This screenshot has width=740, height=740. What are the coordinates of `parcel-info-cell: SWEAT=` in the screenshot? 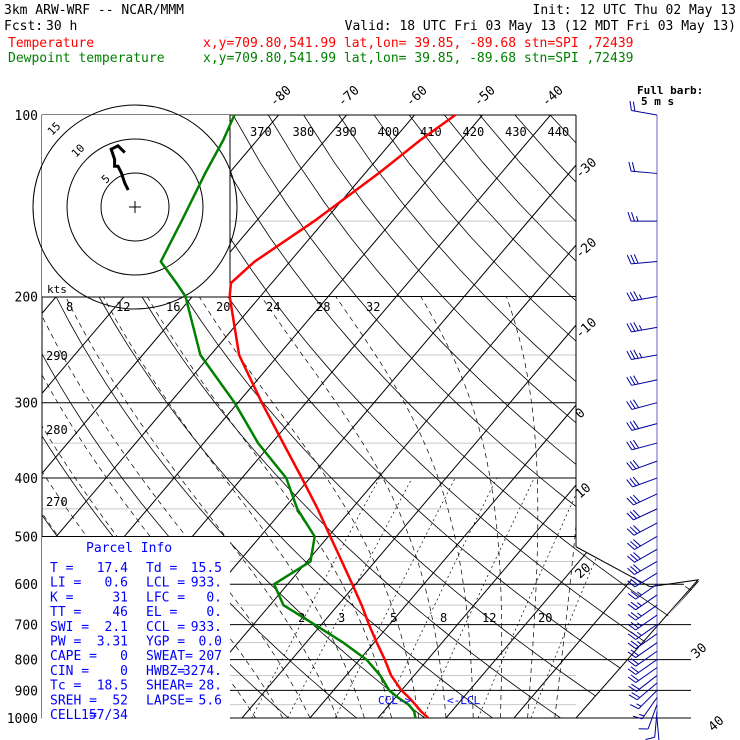 It's located at (169, 656).